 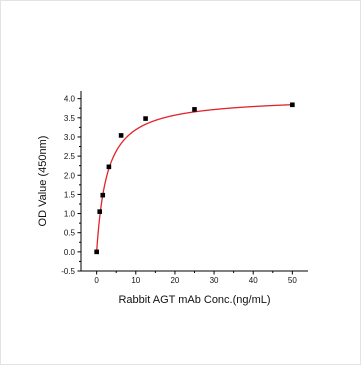 I want to click on y-tick-label: 2.0, so click(x=70, y=175).